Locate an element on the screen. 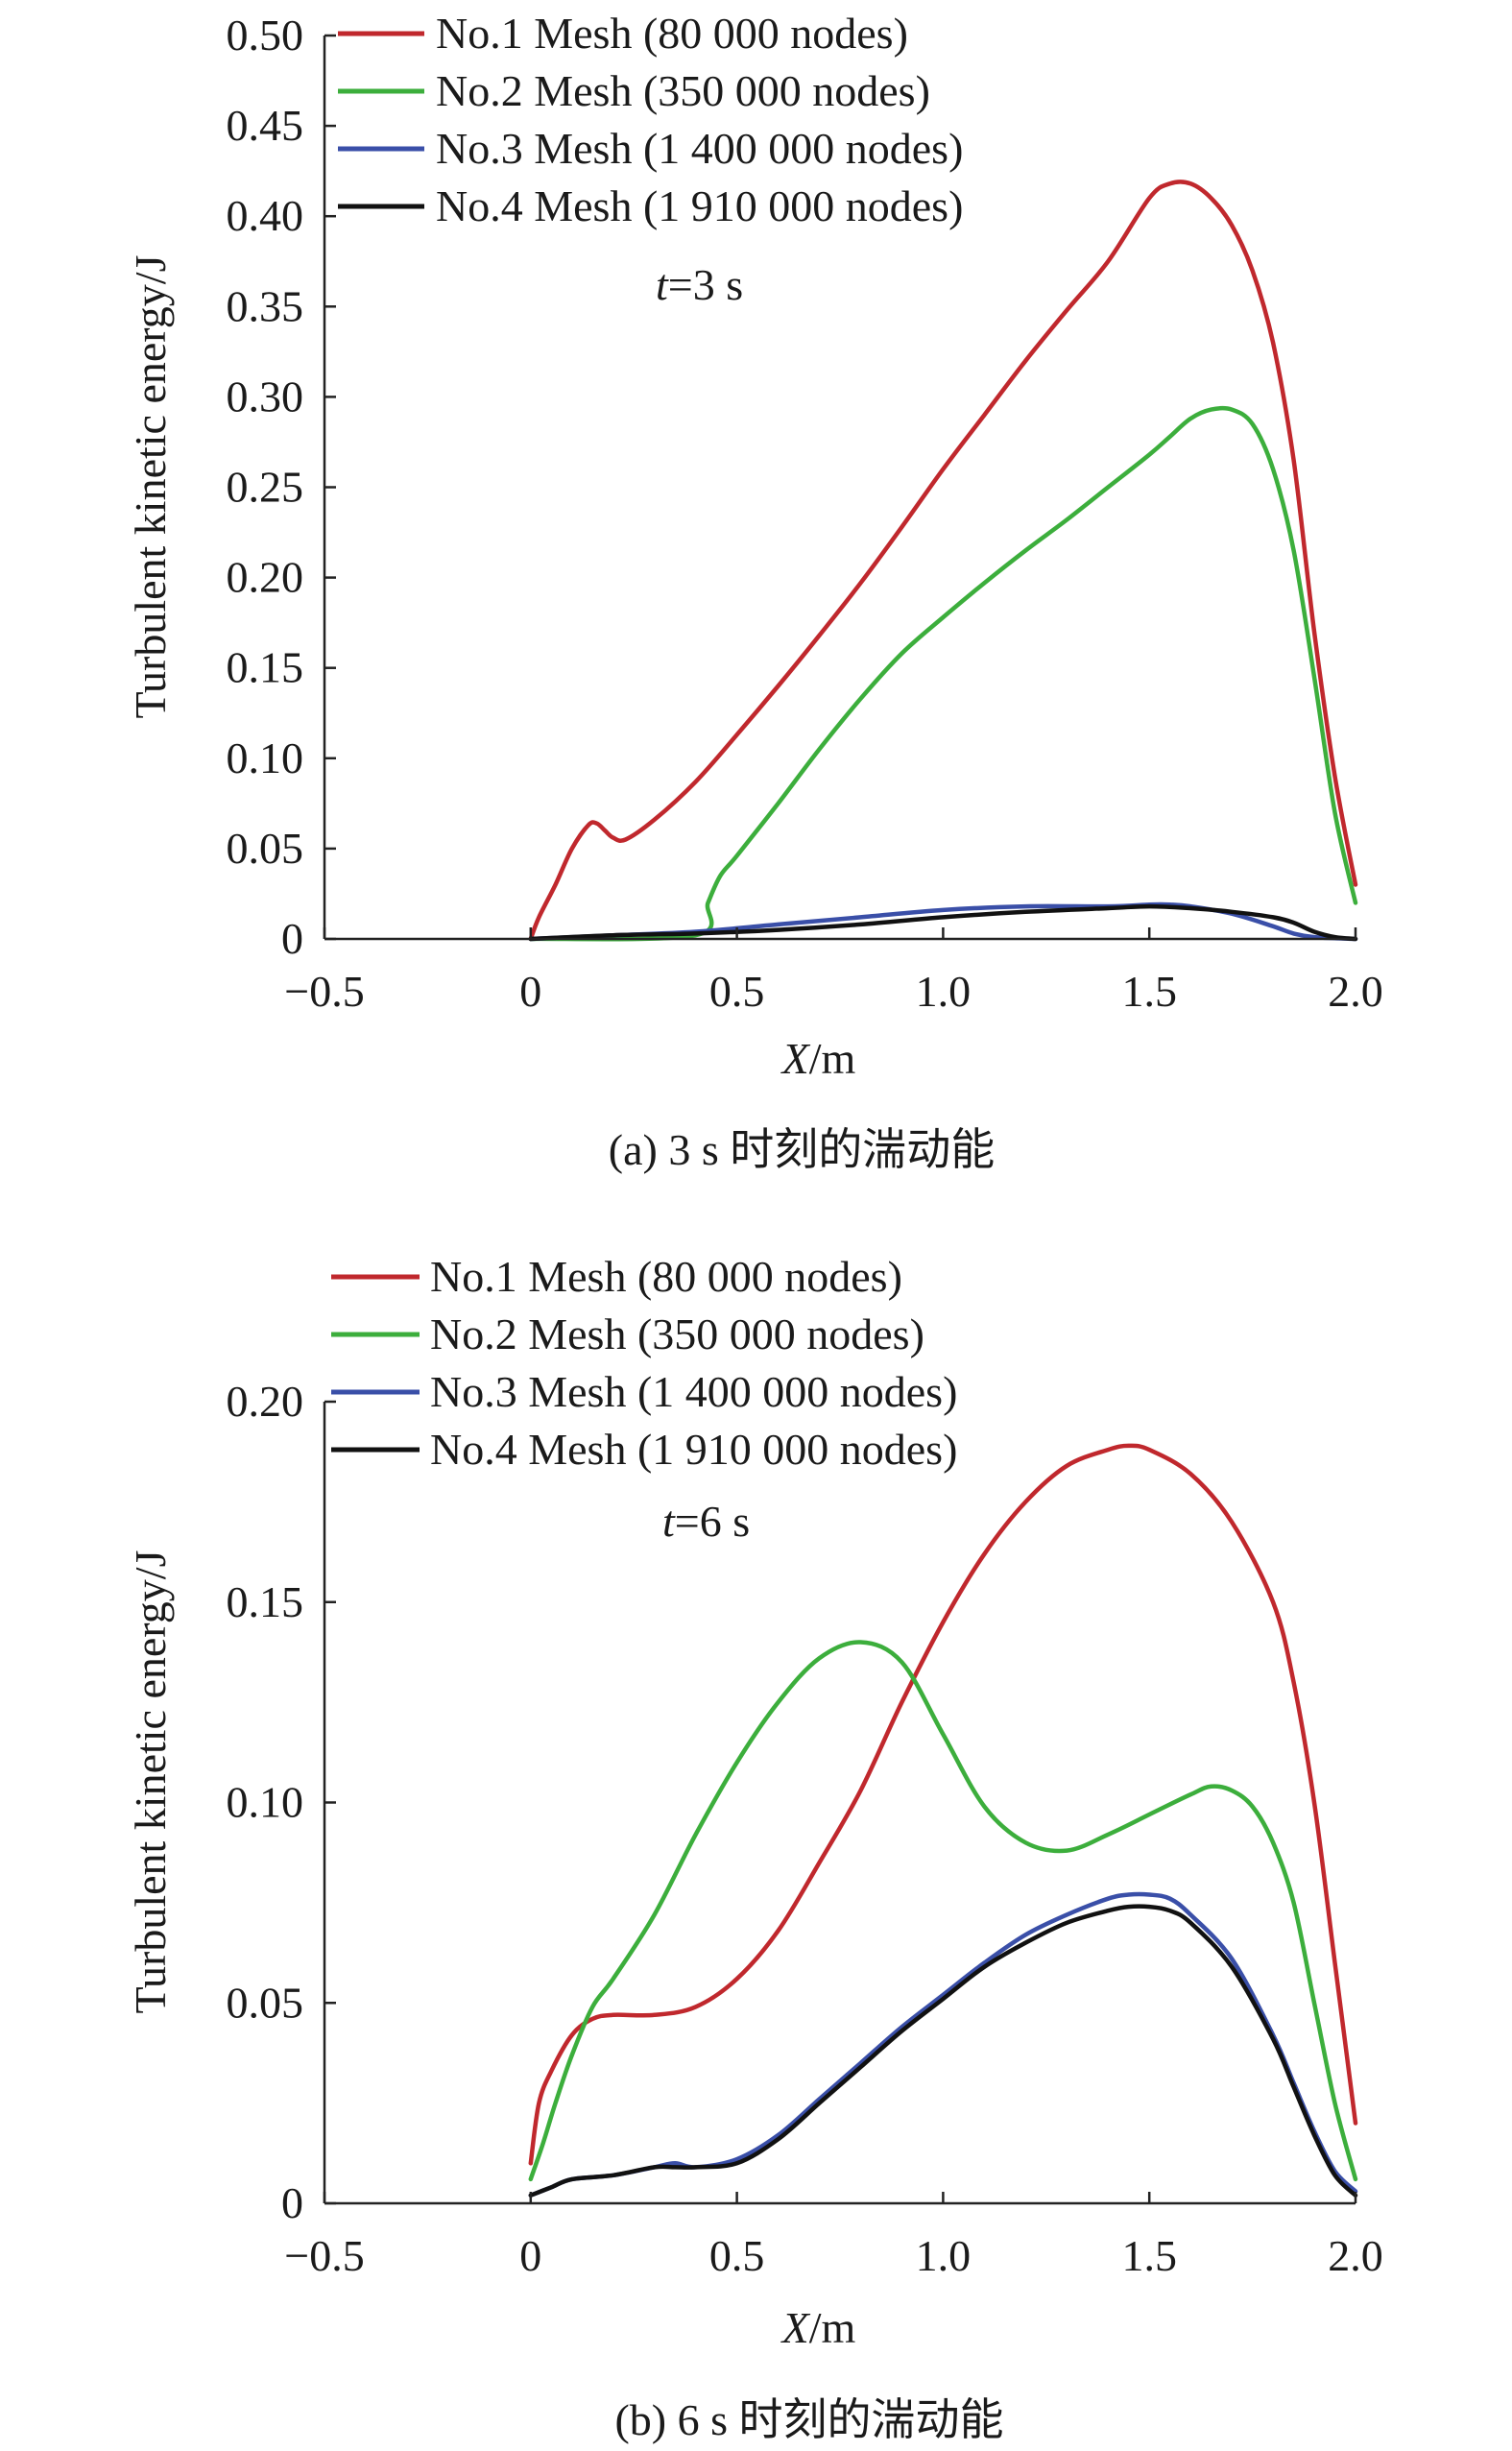 Image resolution: width=1512 pixels, height=2451 pixels. panel-b-x-axis-title-var: X is located at coordinates (795, 2327).